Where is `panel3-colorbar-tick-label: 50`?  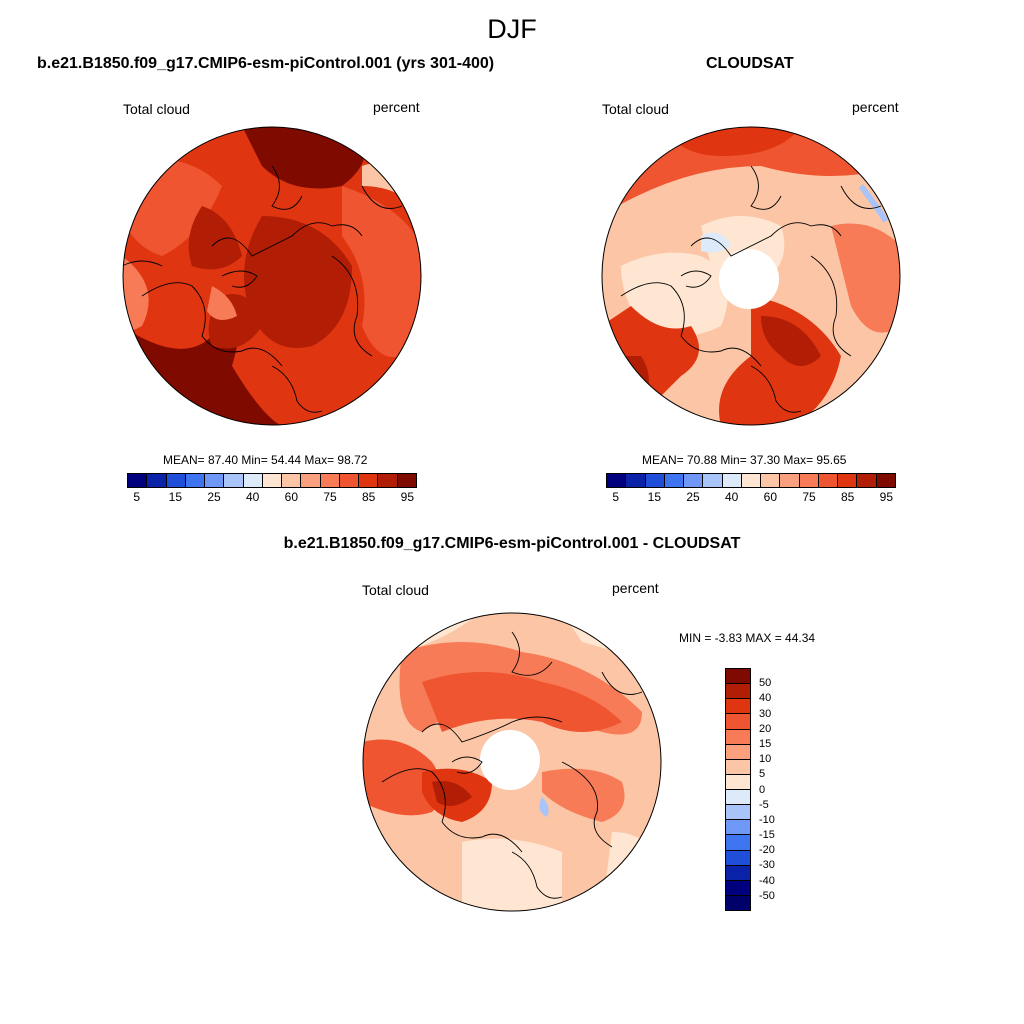 panel3-colorbar-tick-label: 50 is located at coordinates (765, 683).